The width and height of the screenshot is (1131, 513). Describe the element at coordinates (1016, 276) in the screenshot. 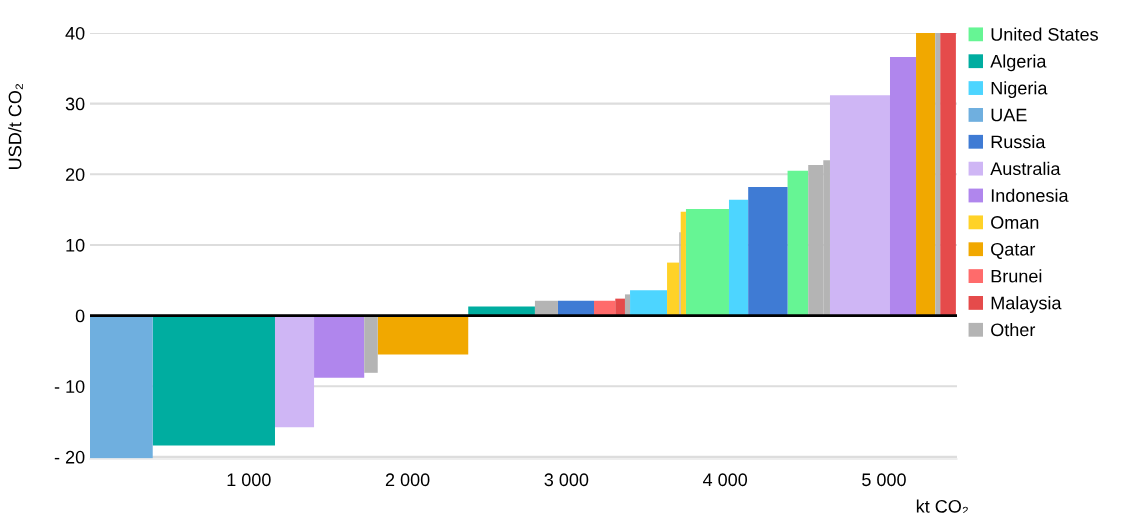

I see `legend-label: Brunei` at that location.